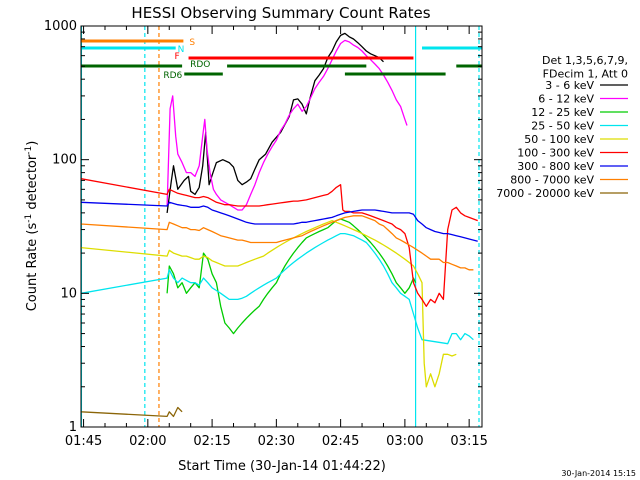  I want to click on y-tick-label-4: 1000, so click(60, 26).